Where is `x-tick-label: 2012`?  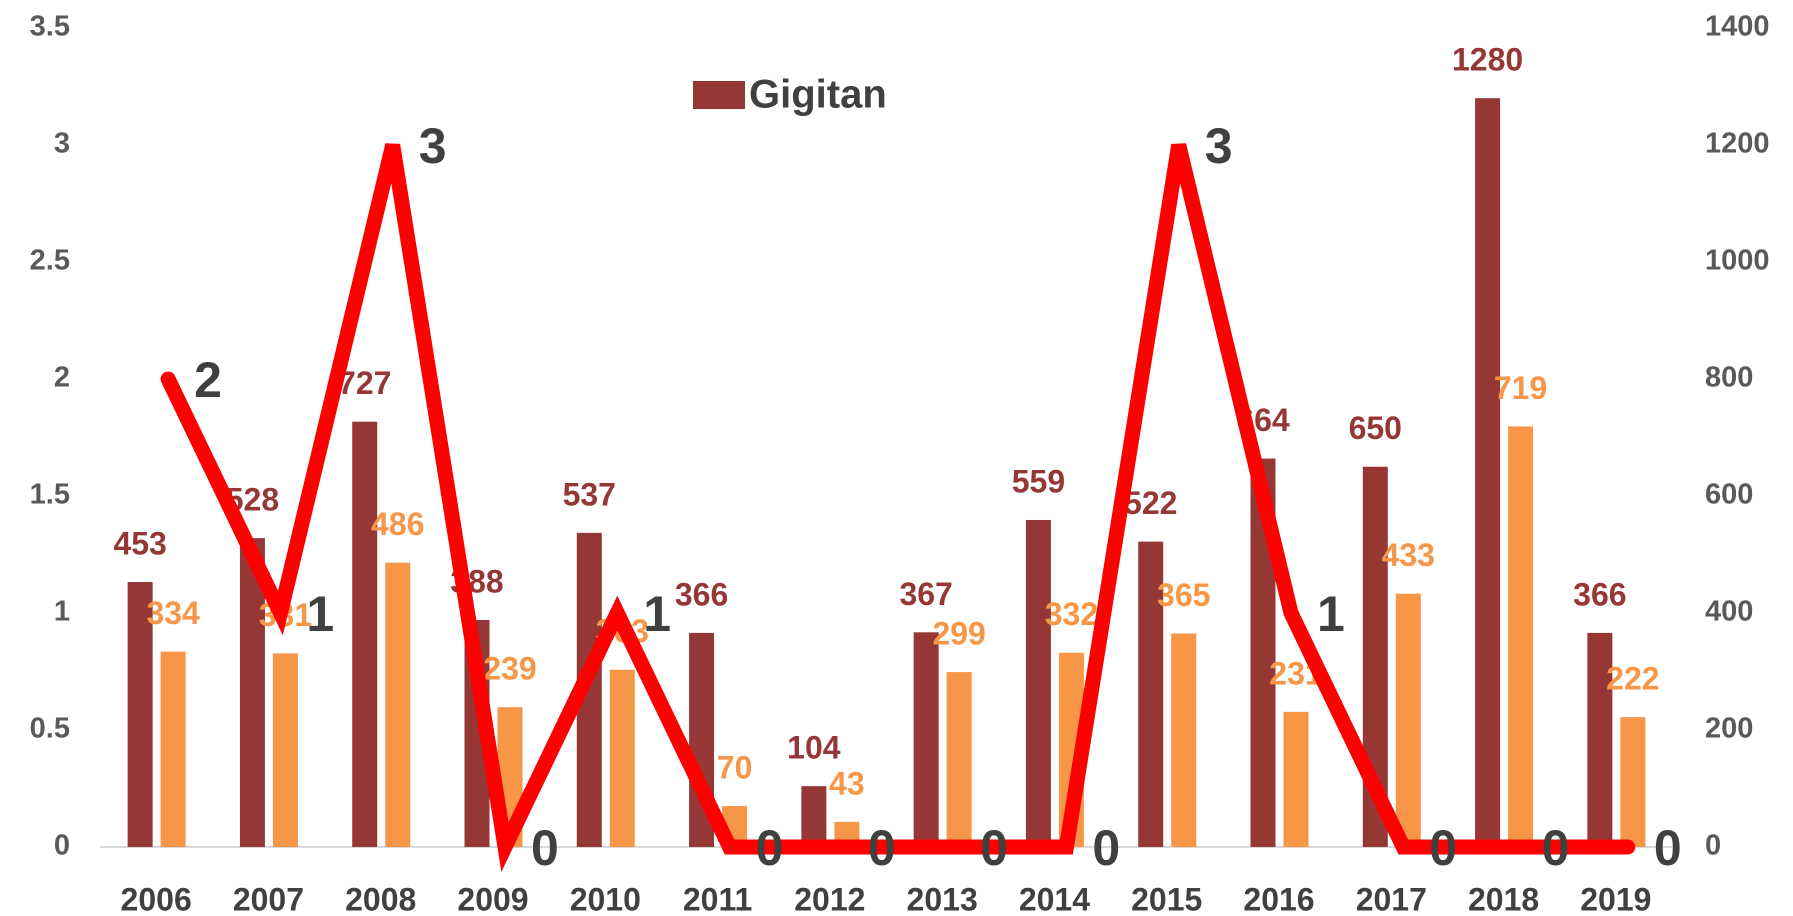 x-tick-label: 2012 is located at coordinates (829, 898).